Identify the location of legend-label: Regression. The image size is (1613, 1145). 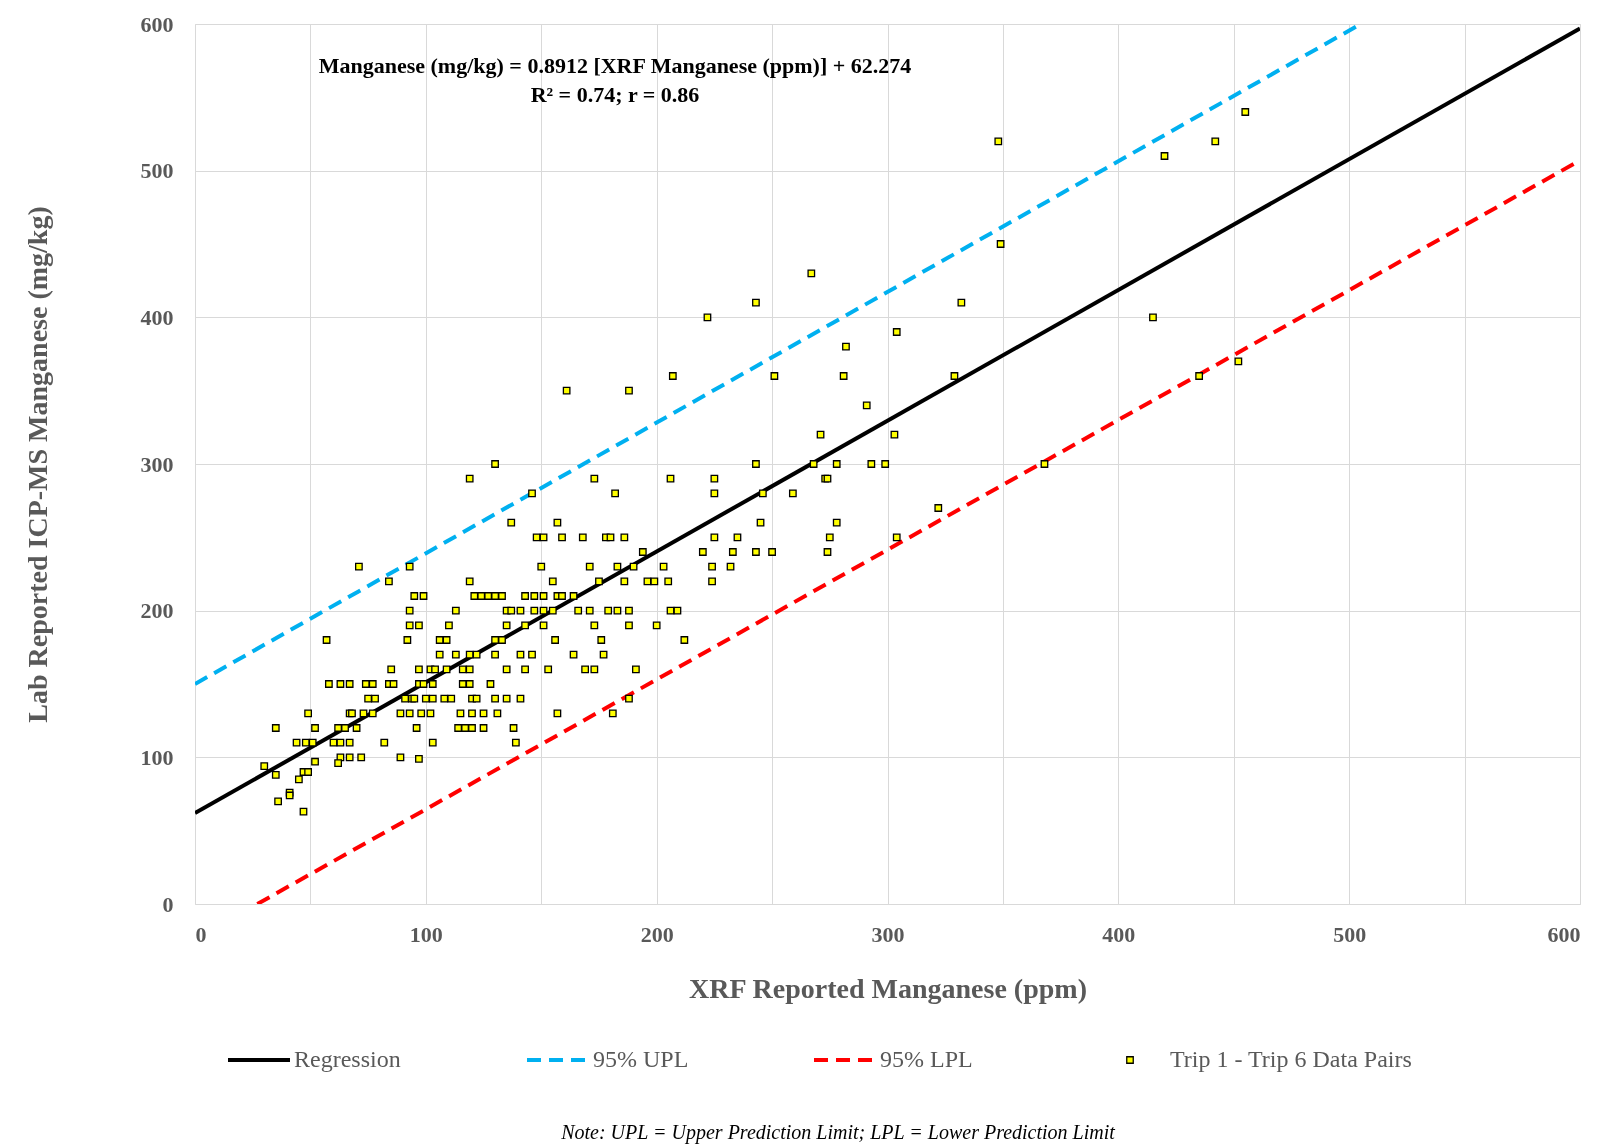
(347, 1059).